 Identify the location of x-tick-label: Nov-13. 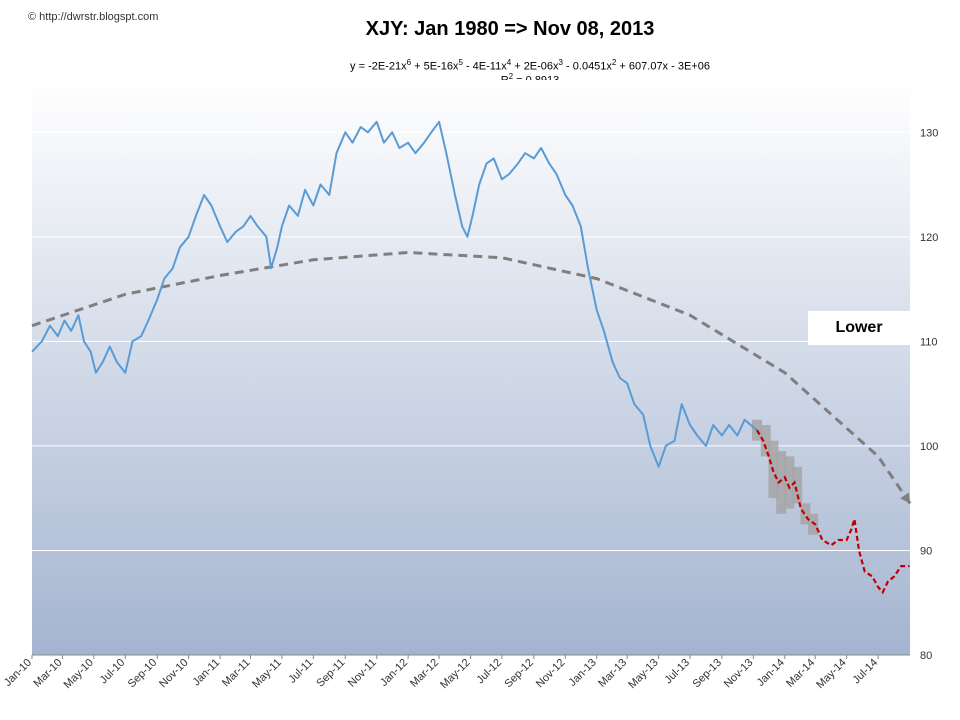
(739, 674).